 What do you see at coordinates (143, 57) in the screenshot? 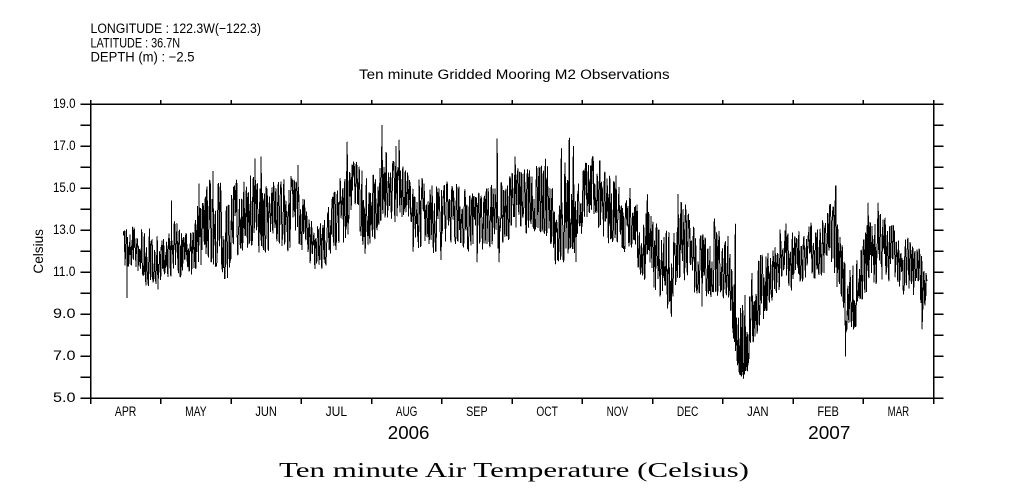
I see `svg-text: DEPTH (m) : −2.5` at bounding box center [143, 57].